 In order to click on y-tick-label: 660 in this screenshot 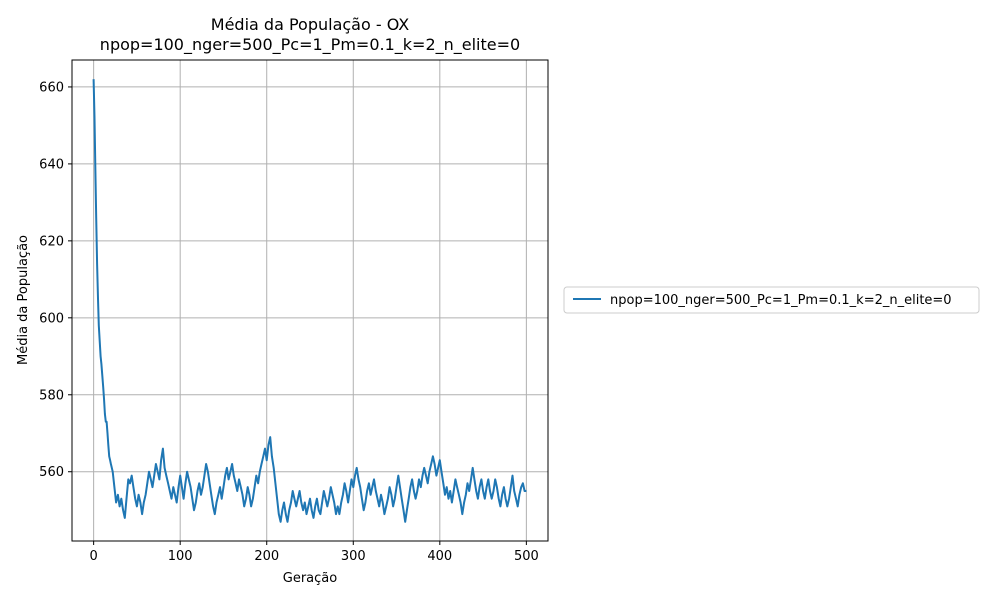, I will do `click(51, 87)`.